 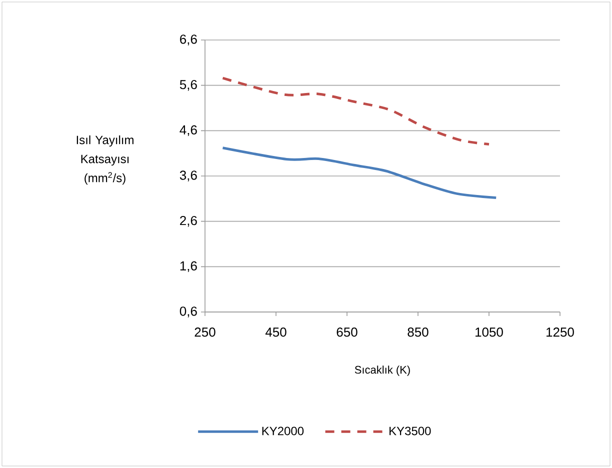 I want to click on x-tick-label: 450, so click(x=275, y=332).